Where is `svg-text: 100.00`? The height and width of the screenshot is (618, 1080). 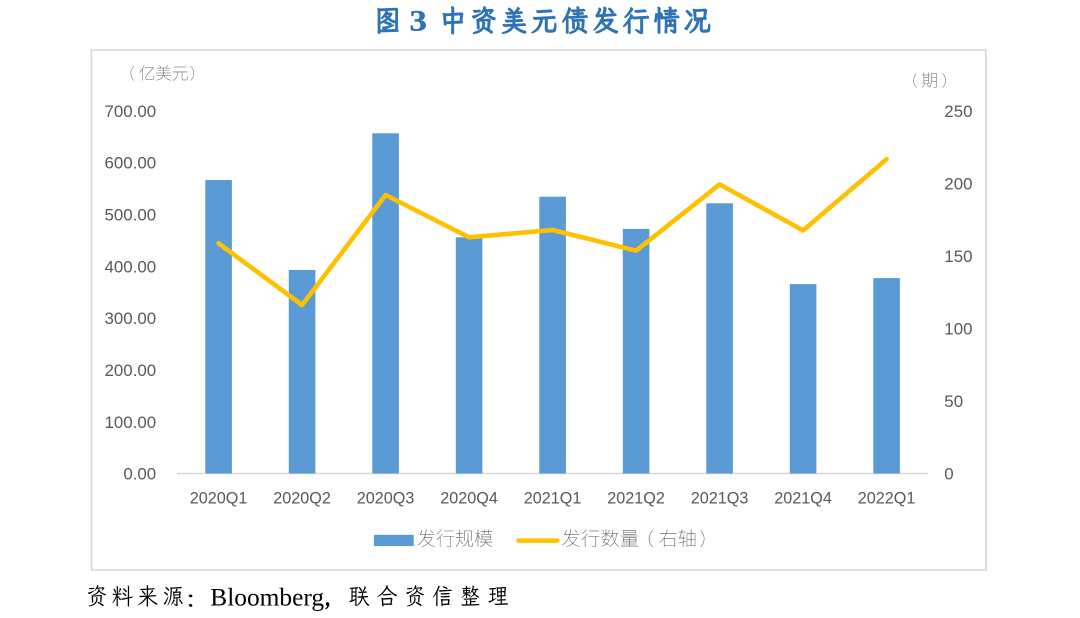
svg-text: 100.00 is located at coordinates (131, 422).